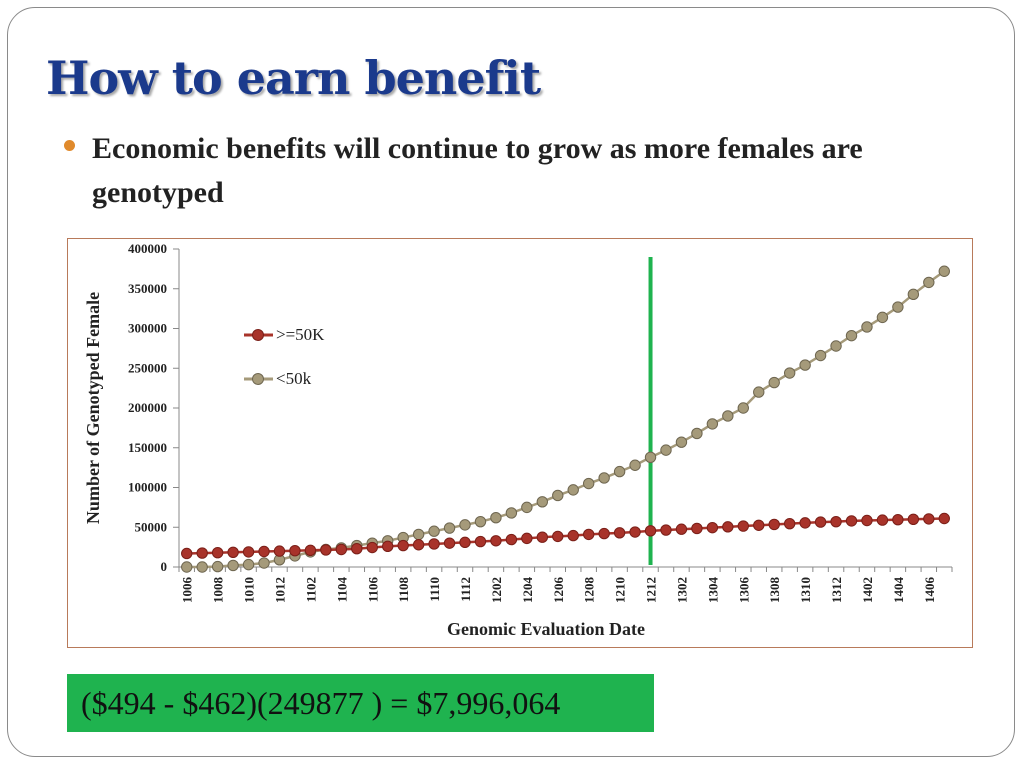  I want to click on slide-title: How to earn benefit, so click(293, 78).